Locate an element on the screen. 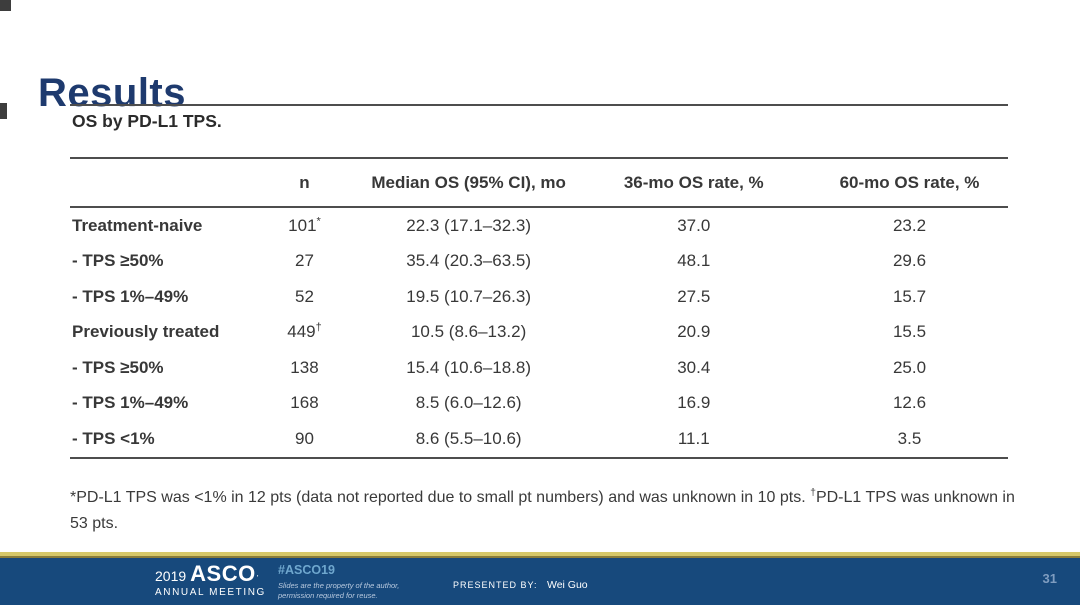  row-n: 52 is located at coordinates (304, 297).